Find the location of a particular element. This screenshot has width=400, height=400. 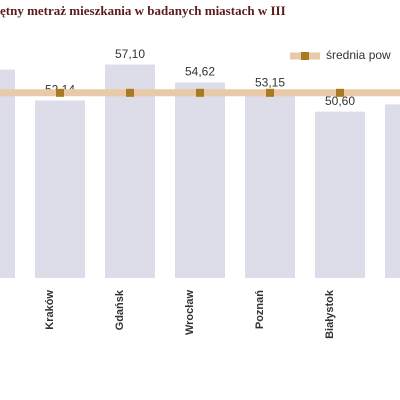

value-label: 53,15 is located at coordinates (270, 82).